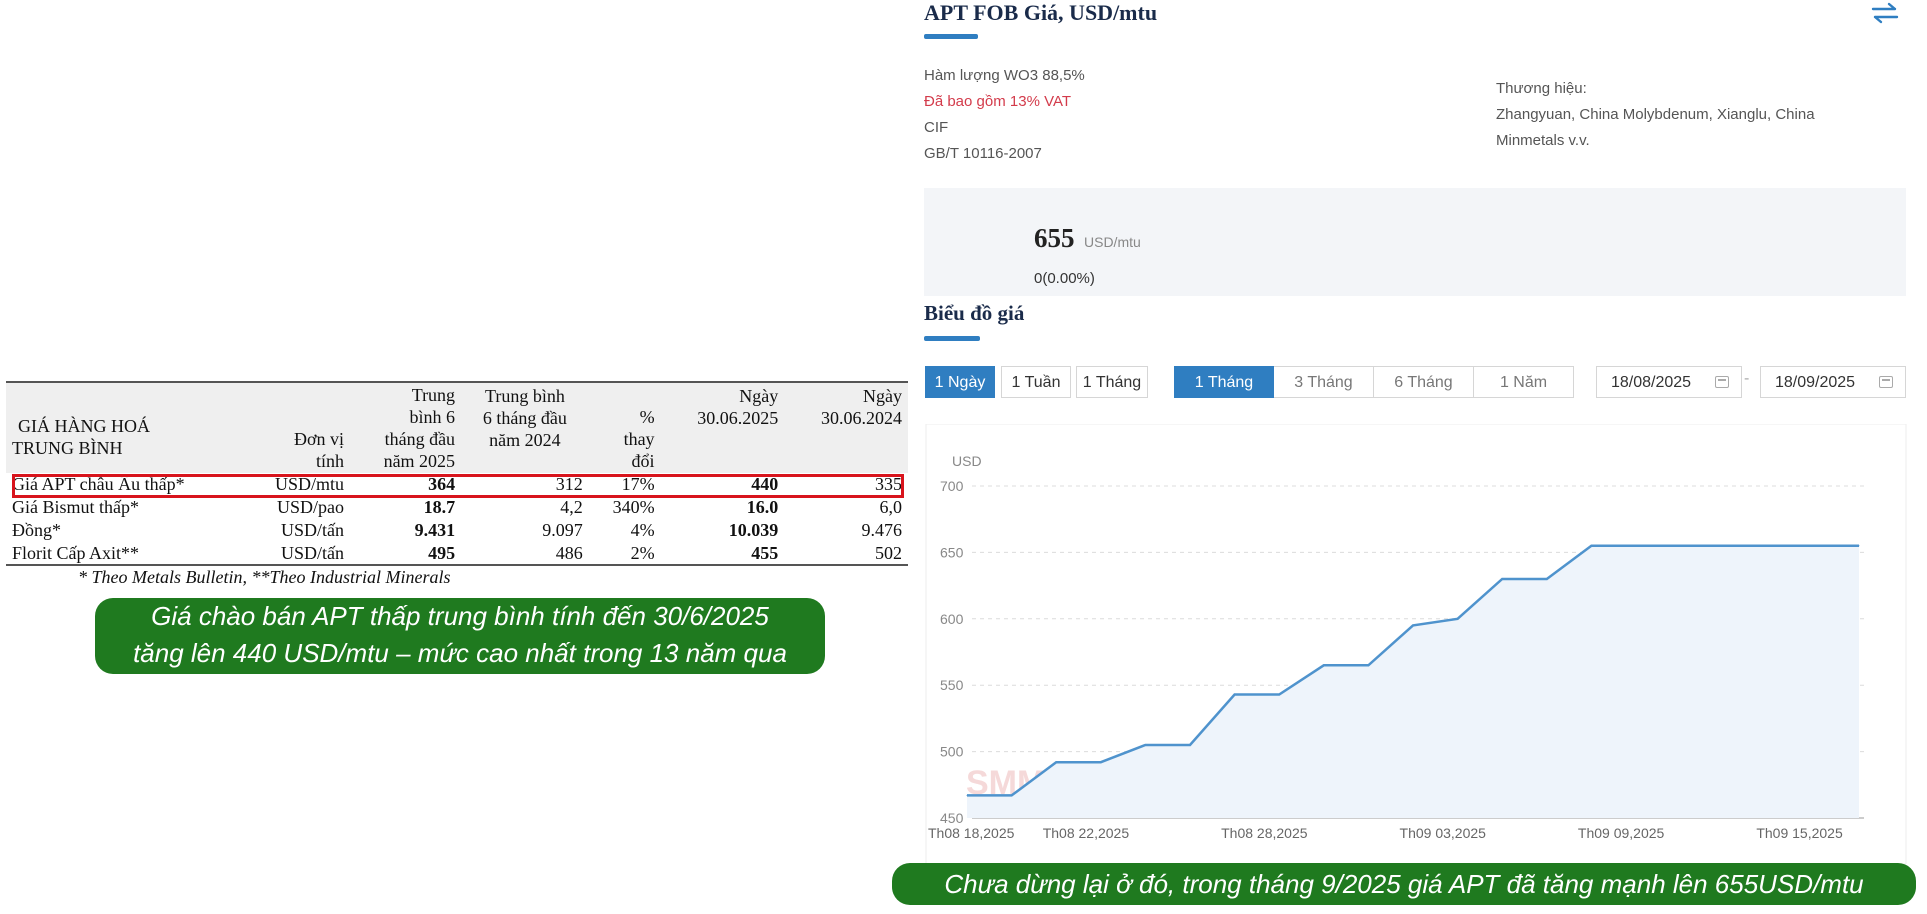 This screenshot has height=914, width=1927. I want to click on series-area, so click(1413, 681).